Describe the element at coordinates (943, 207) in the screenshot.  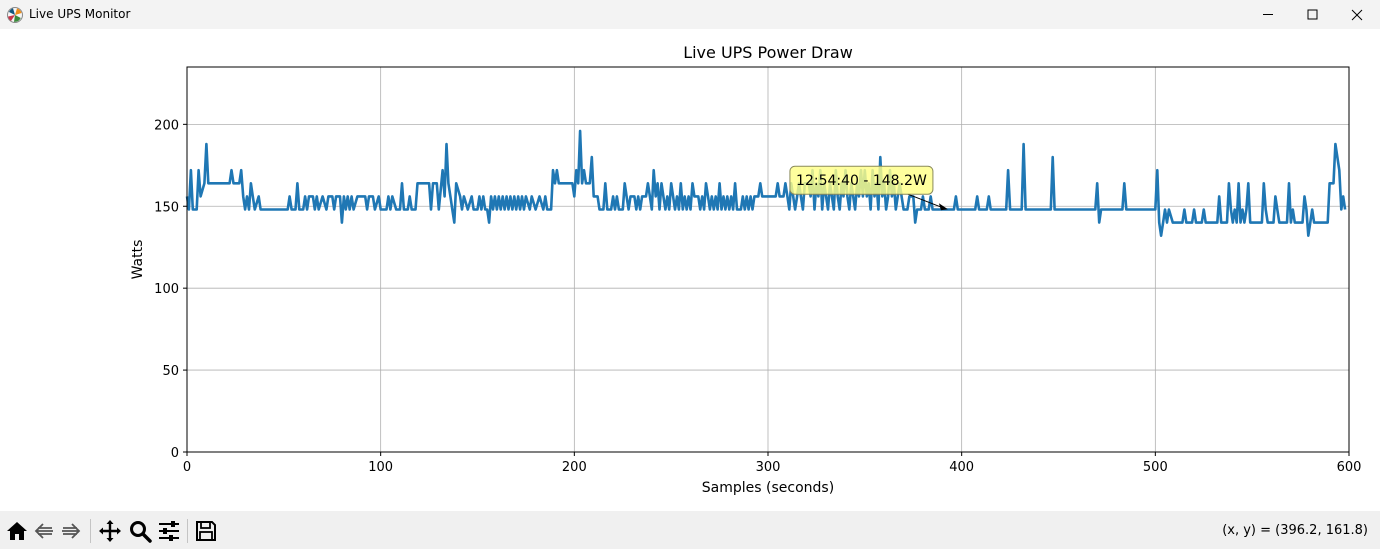
I see `annotation-arrowhead` at that location.